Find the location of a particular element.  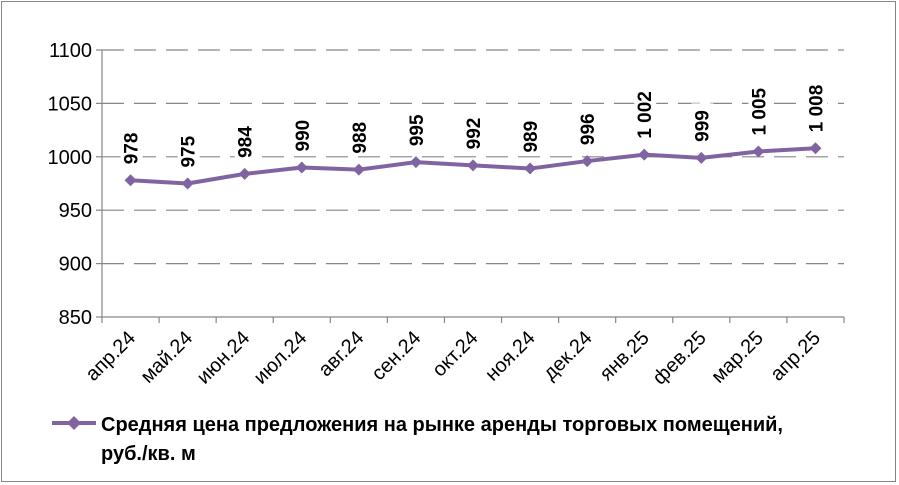

x-tick-label: авг.24 is located at coordinates (341, 354).